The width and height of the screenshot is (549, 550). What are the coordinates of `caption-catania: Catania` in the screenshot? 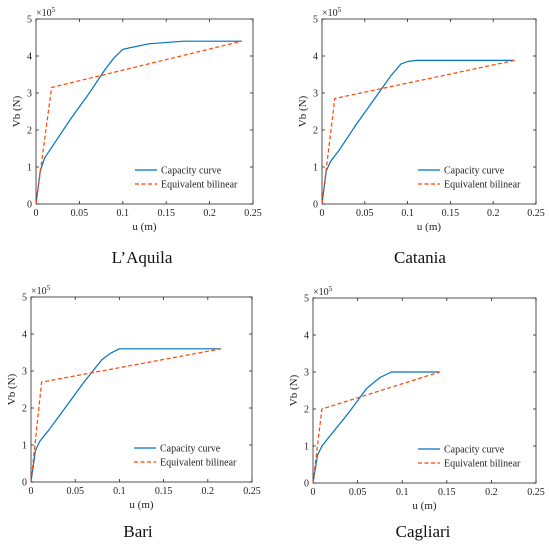 It's located at (420, 257).